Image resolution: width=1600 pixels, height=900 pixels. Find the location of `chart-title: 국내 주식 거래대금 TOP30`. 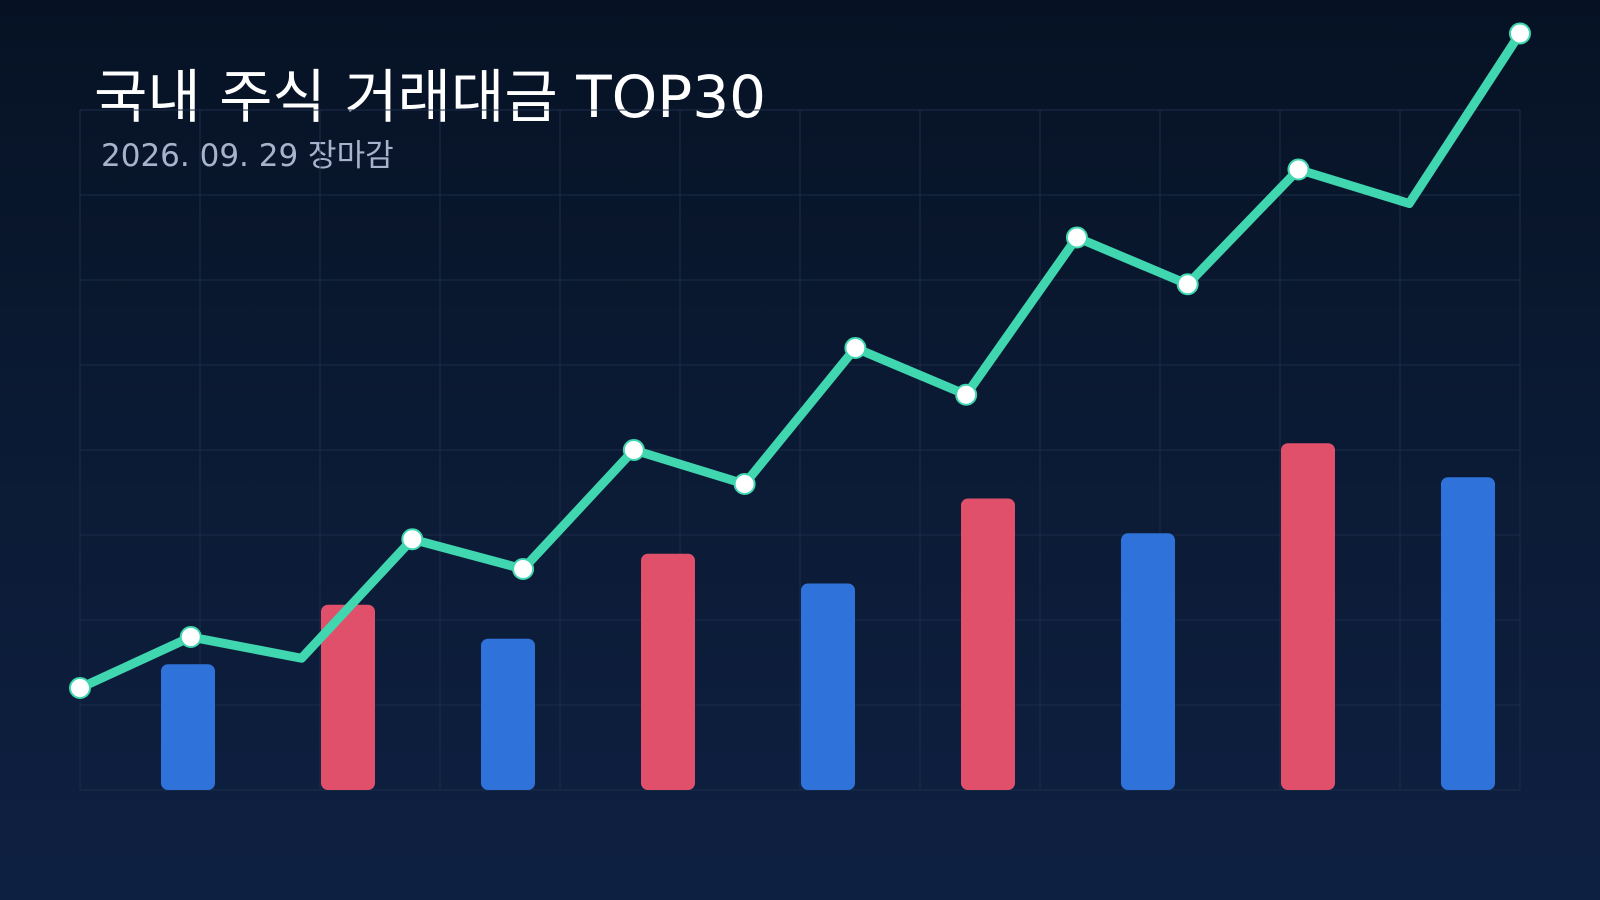

chart-title: 국내 주식 거래대금 TOP30 is located at coordinates (430, 97).